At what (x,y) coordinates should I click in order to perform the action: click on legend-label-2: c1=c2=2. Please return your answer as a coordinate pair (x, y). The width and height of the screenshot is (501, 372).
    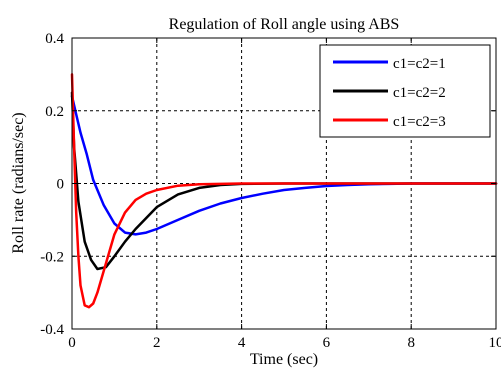
    Looking at the image, I should click on (419, 93).